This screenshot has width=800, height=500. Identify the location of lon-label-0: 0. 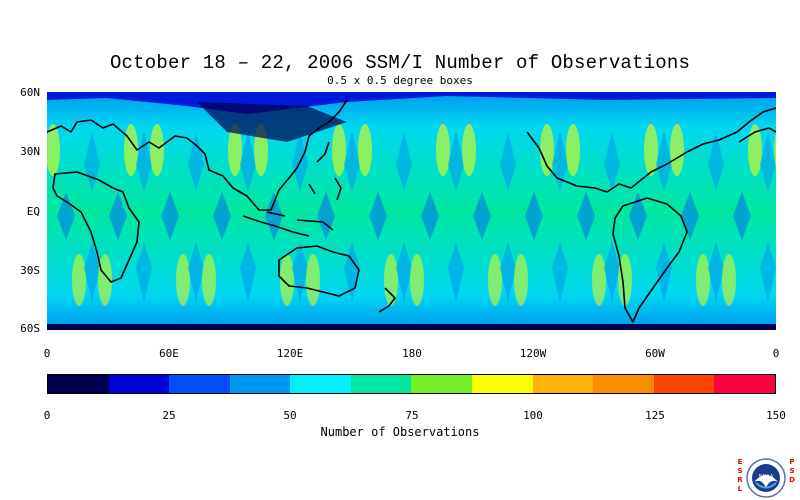
(47, 353).